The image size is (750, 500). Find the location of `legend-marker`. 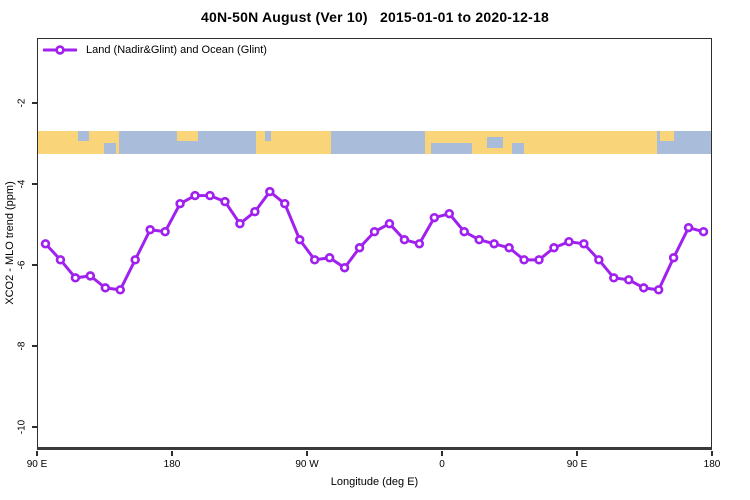

legend-marker is located at coordinates (60, 50).